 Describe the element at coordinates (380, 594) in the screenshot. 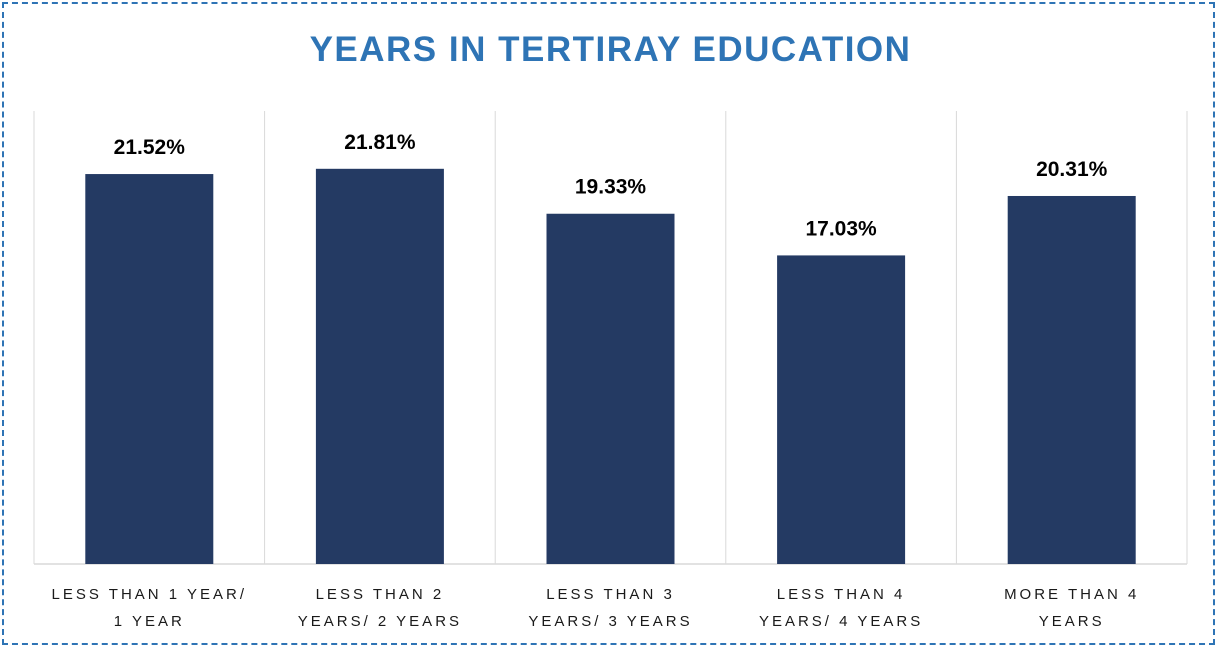

I see `x-tick-label: LESS THAN 2` at that location.